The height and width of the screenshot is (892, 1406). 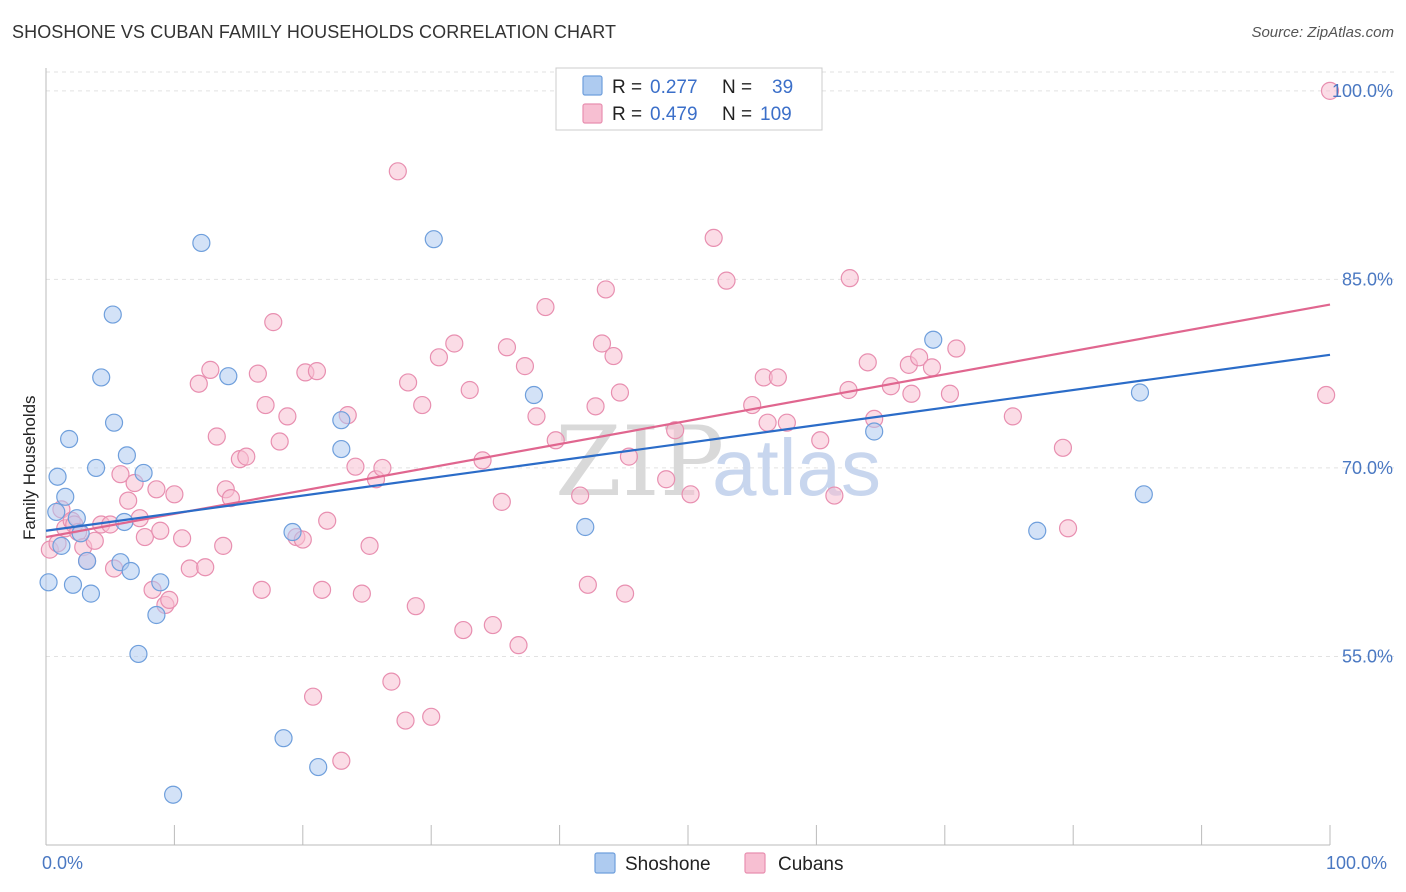 I want to click on bottom-legend-swatch-cubans, so click(x=755, y=863).